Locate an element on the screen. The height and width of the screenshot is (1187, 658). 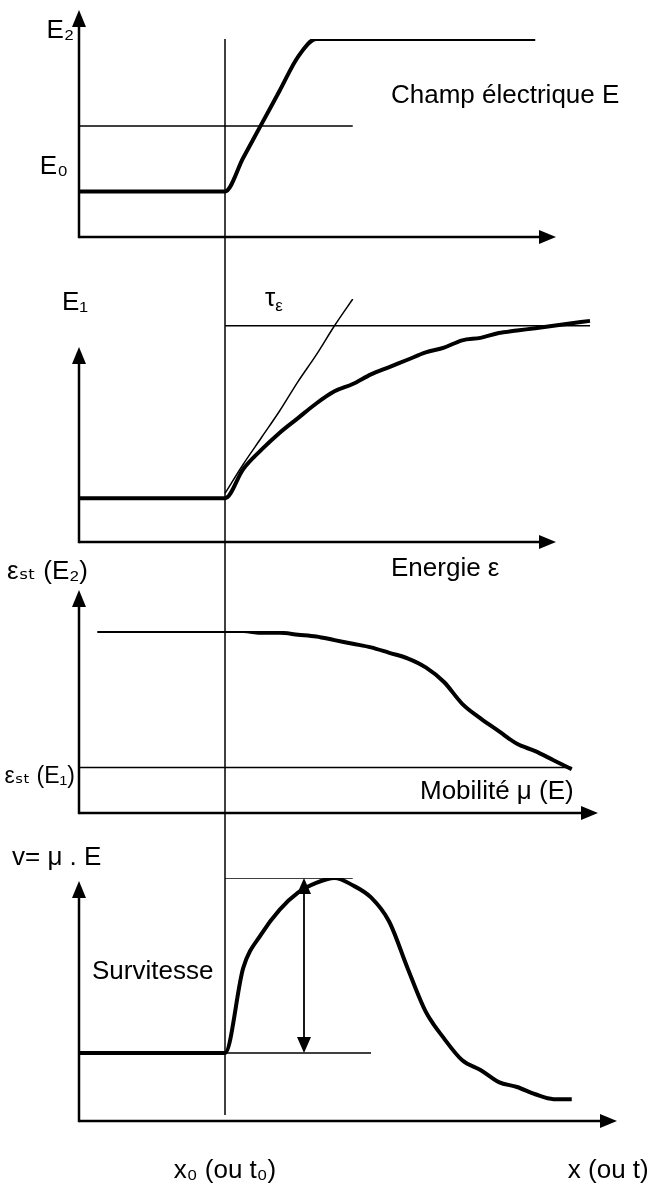
annotation: Champ électrique E is located at coordinates (505, 94).